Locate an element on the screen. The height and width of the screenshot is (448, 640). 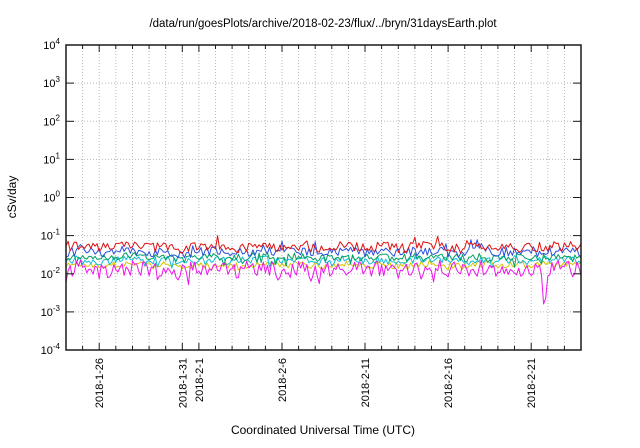
series-line-channel-red is located at coordinates (323, 244).